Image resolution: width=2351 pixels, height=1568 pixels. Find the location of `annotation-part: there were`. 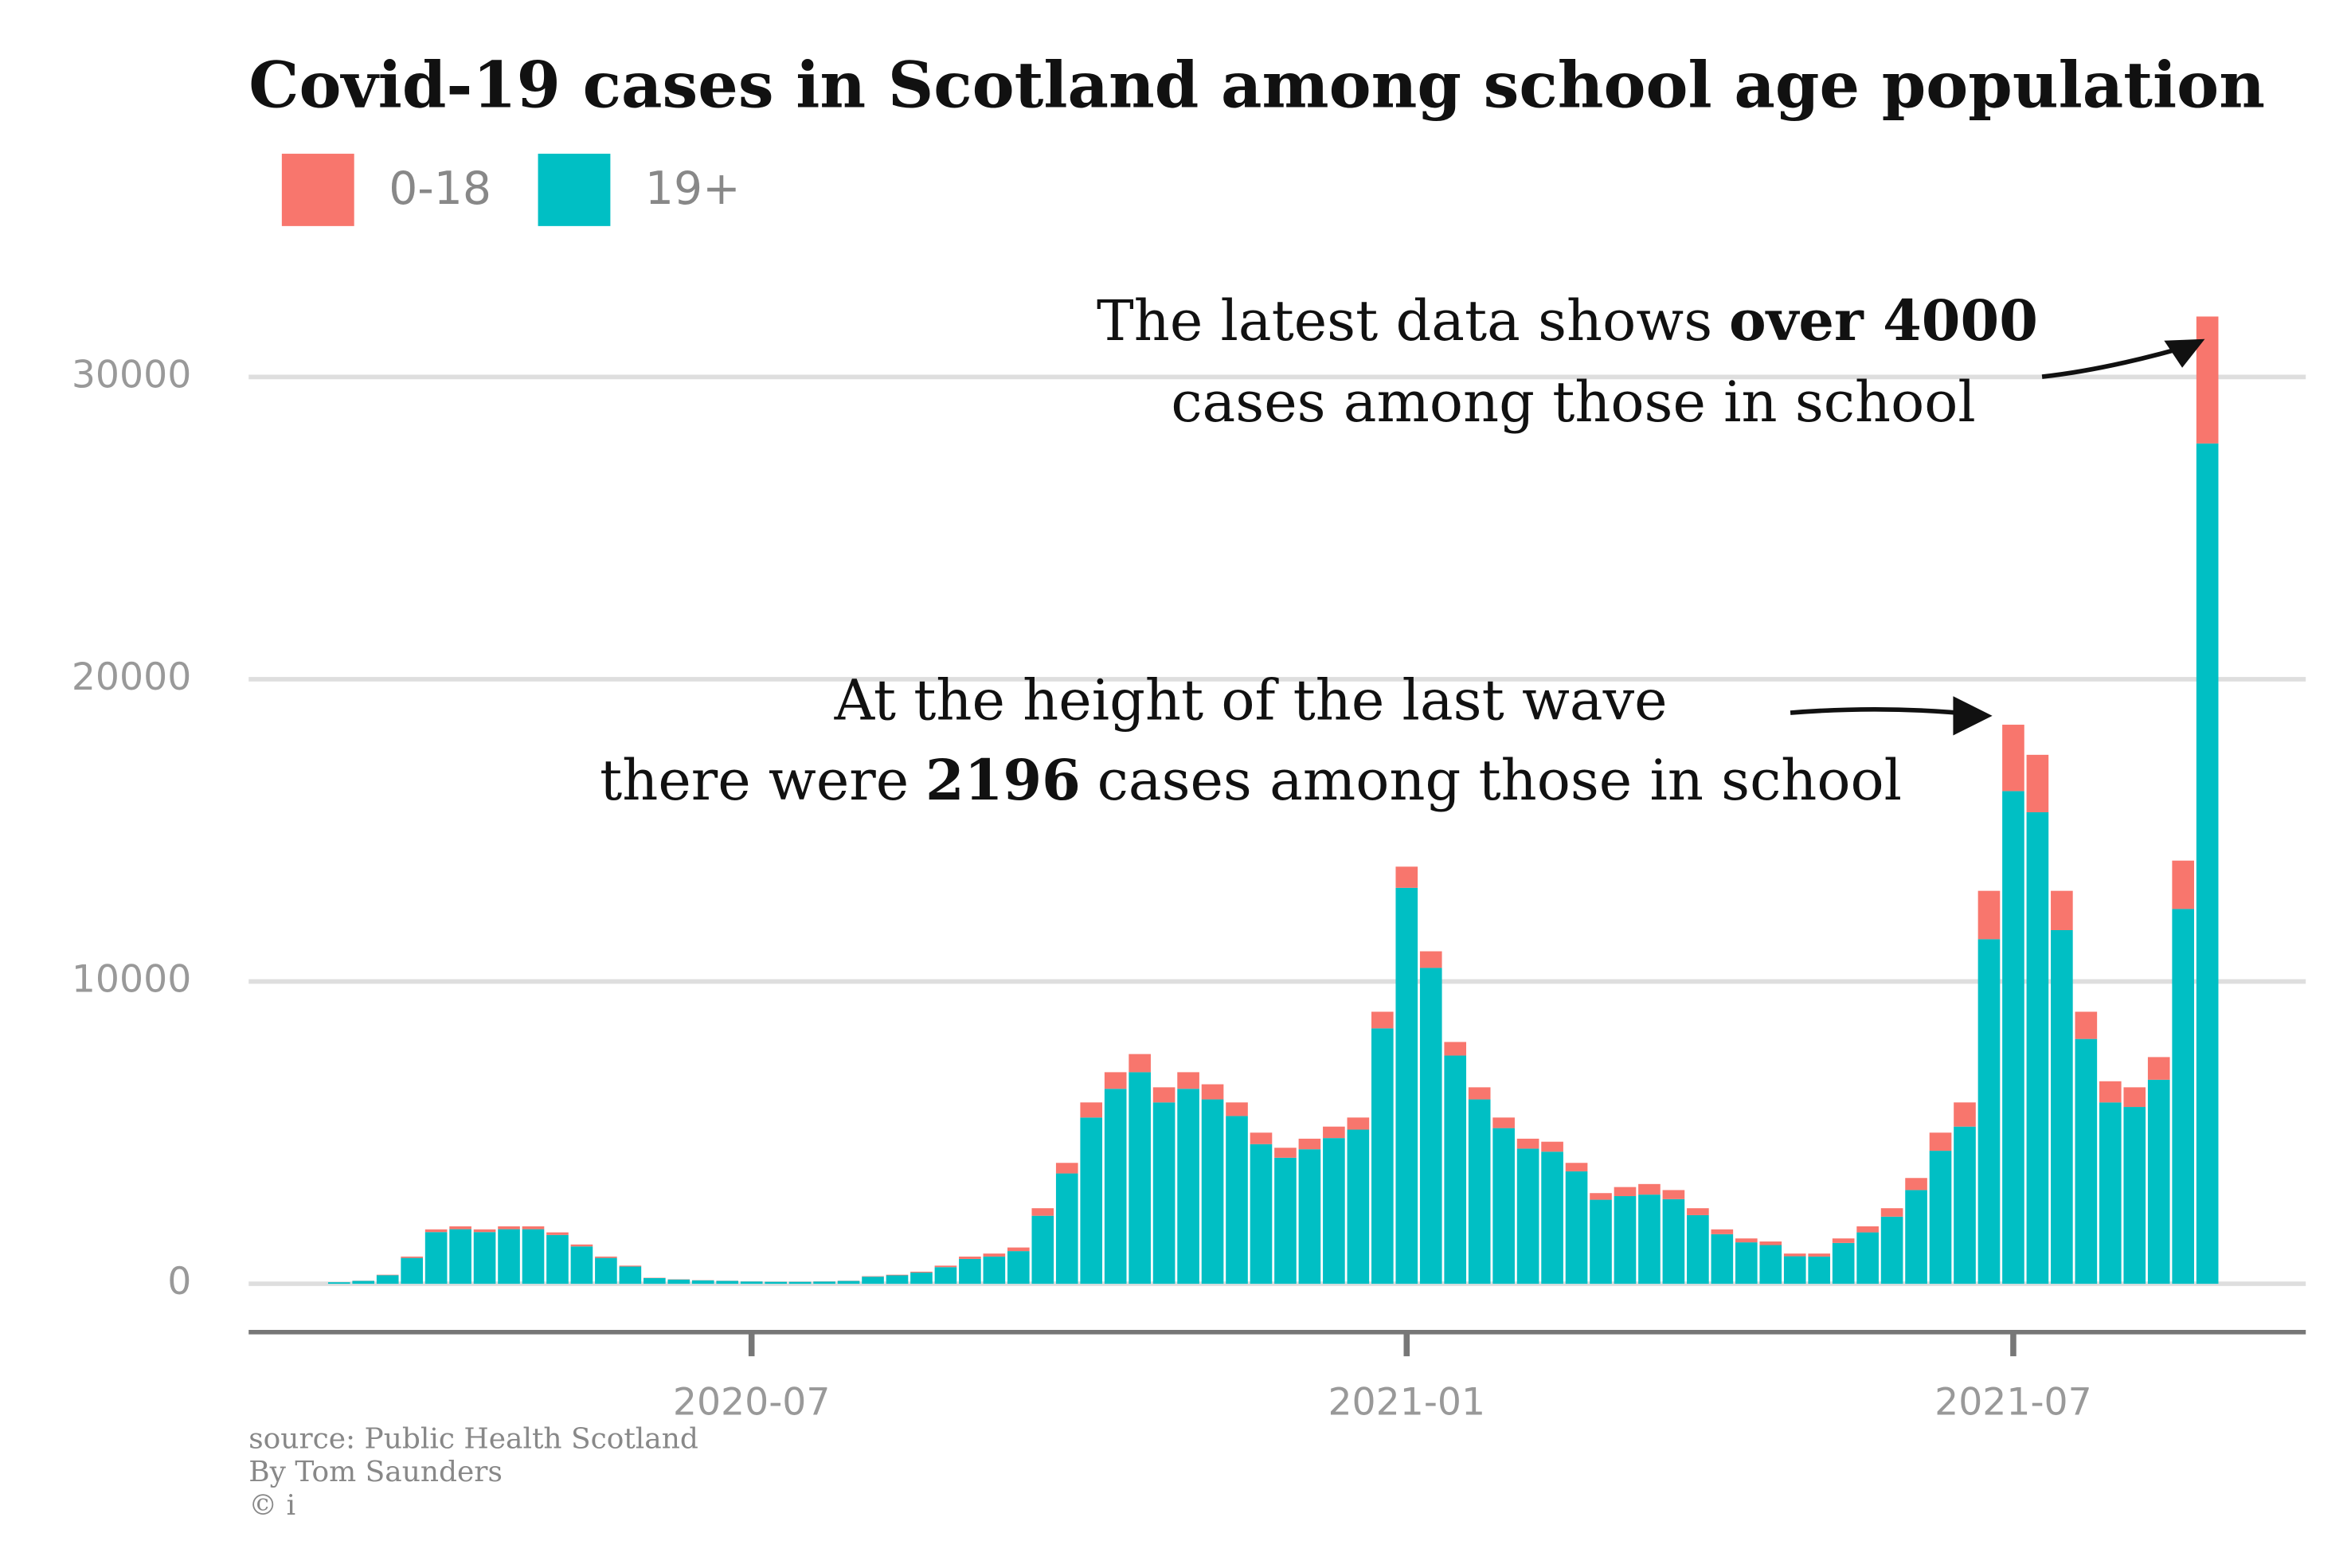

annotation-part: there were is located at coordinates (754, 780).